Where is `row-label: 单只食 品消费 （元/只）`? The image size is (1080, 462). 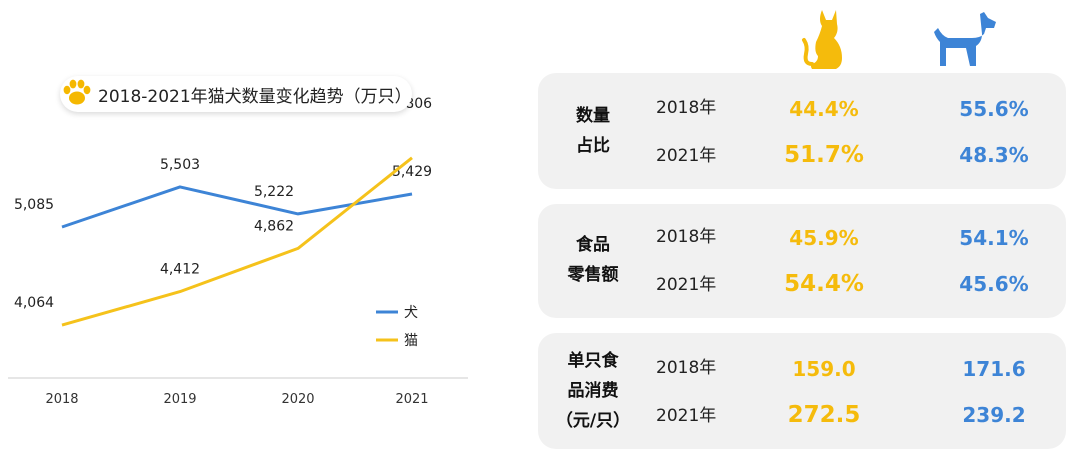
row-label: 单只食 品消费 （元/只） is located at coordinates (593, 391).